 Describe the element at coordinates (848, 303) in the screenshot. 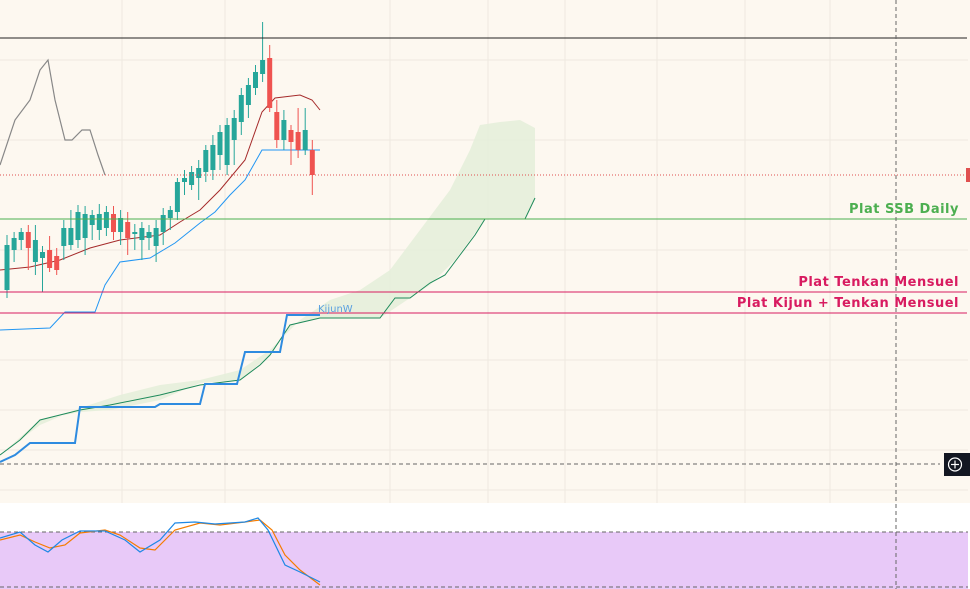

I see `kijun-tenkan-label: Plat Kijun + Tenkan Mensuel` at that location.